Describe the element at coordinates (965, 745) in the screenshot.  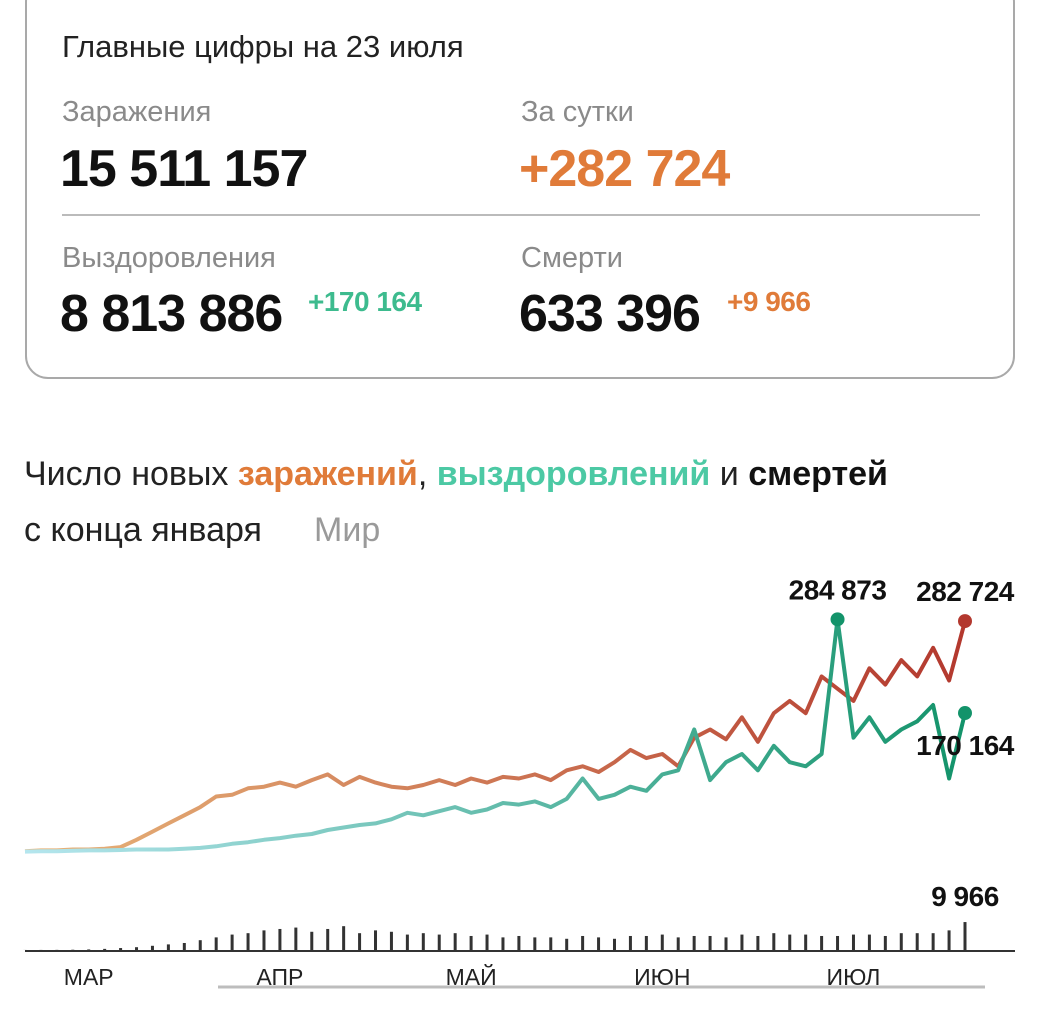
I see `value-label: 170 164` at that location.